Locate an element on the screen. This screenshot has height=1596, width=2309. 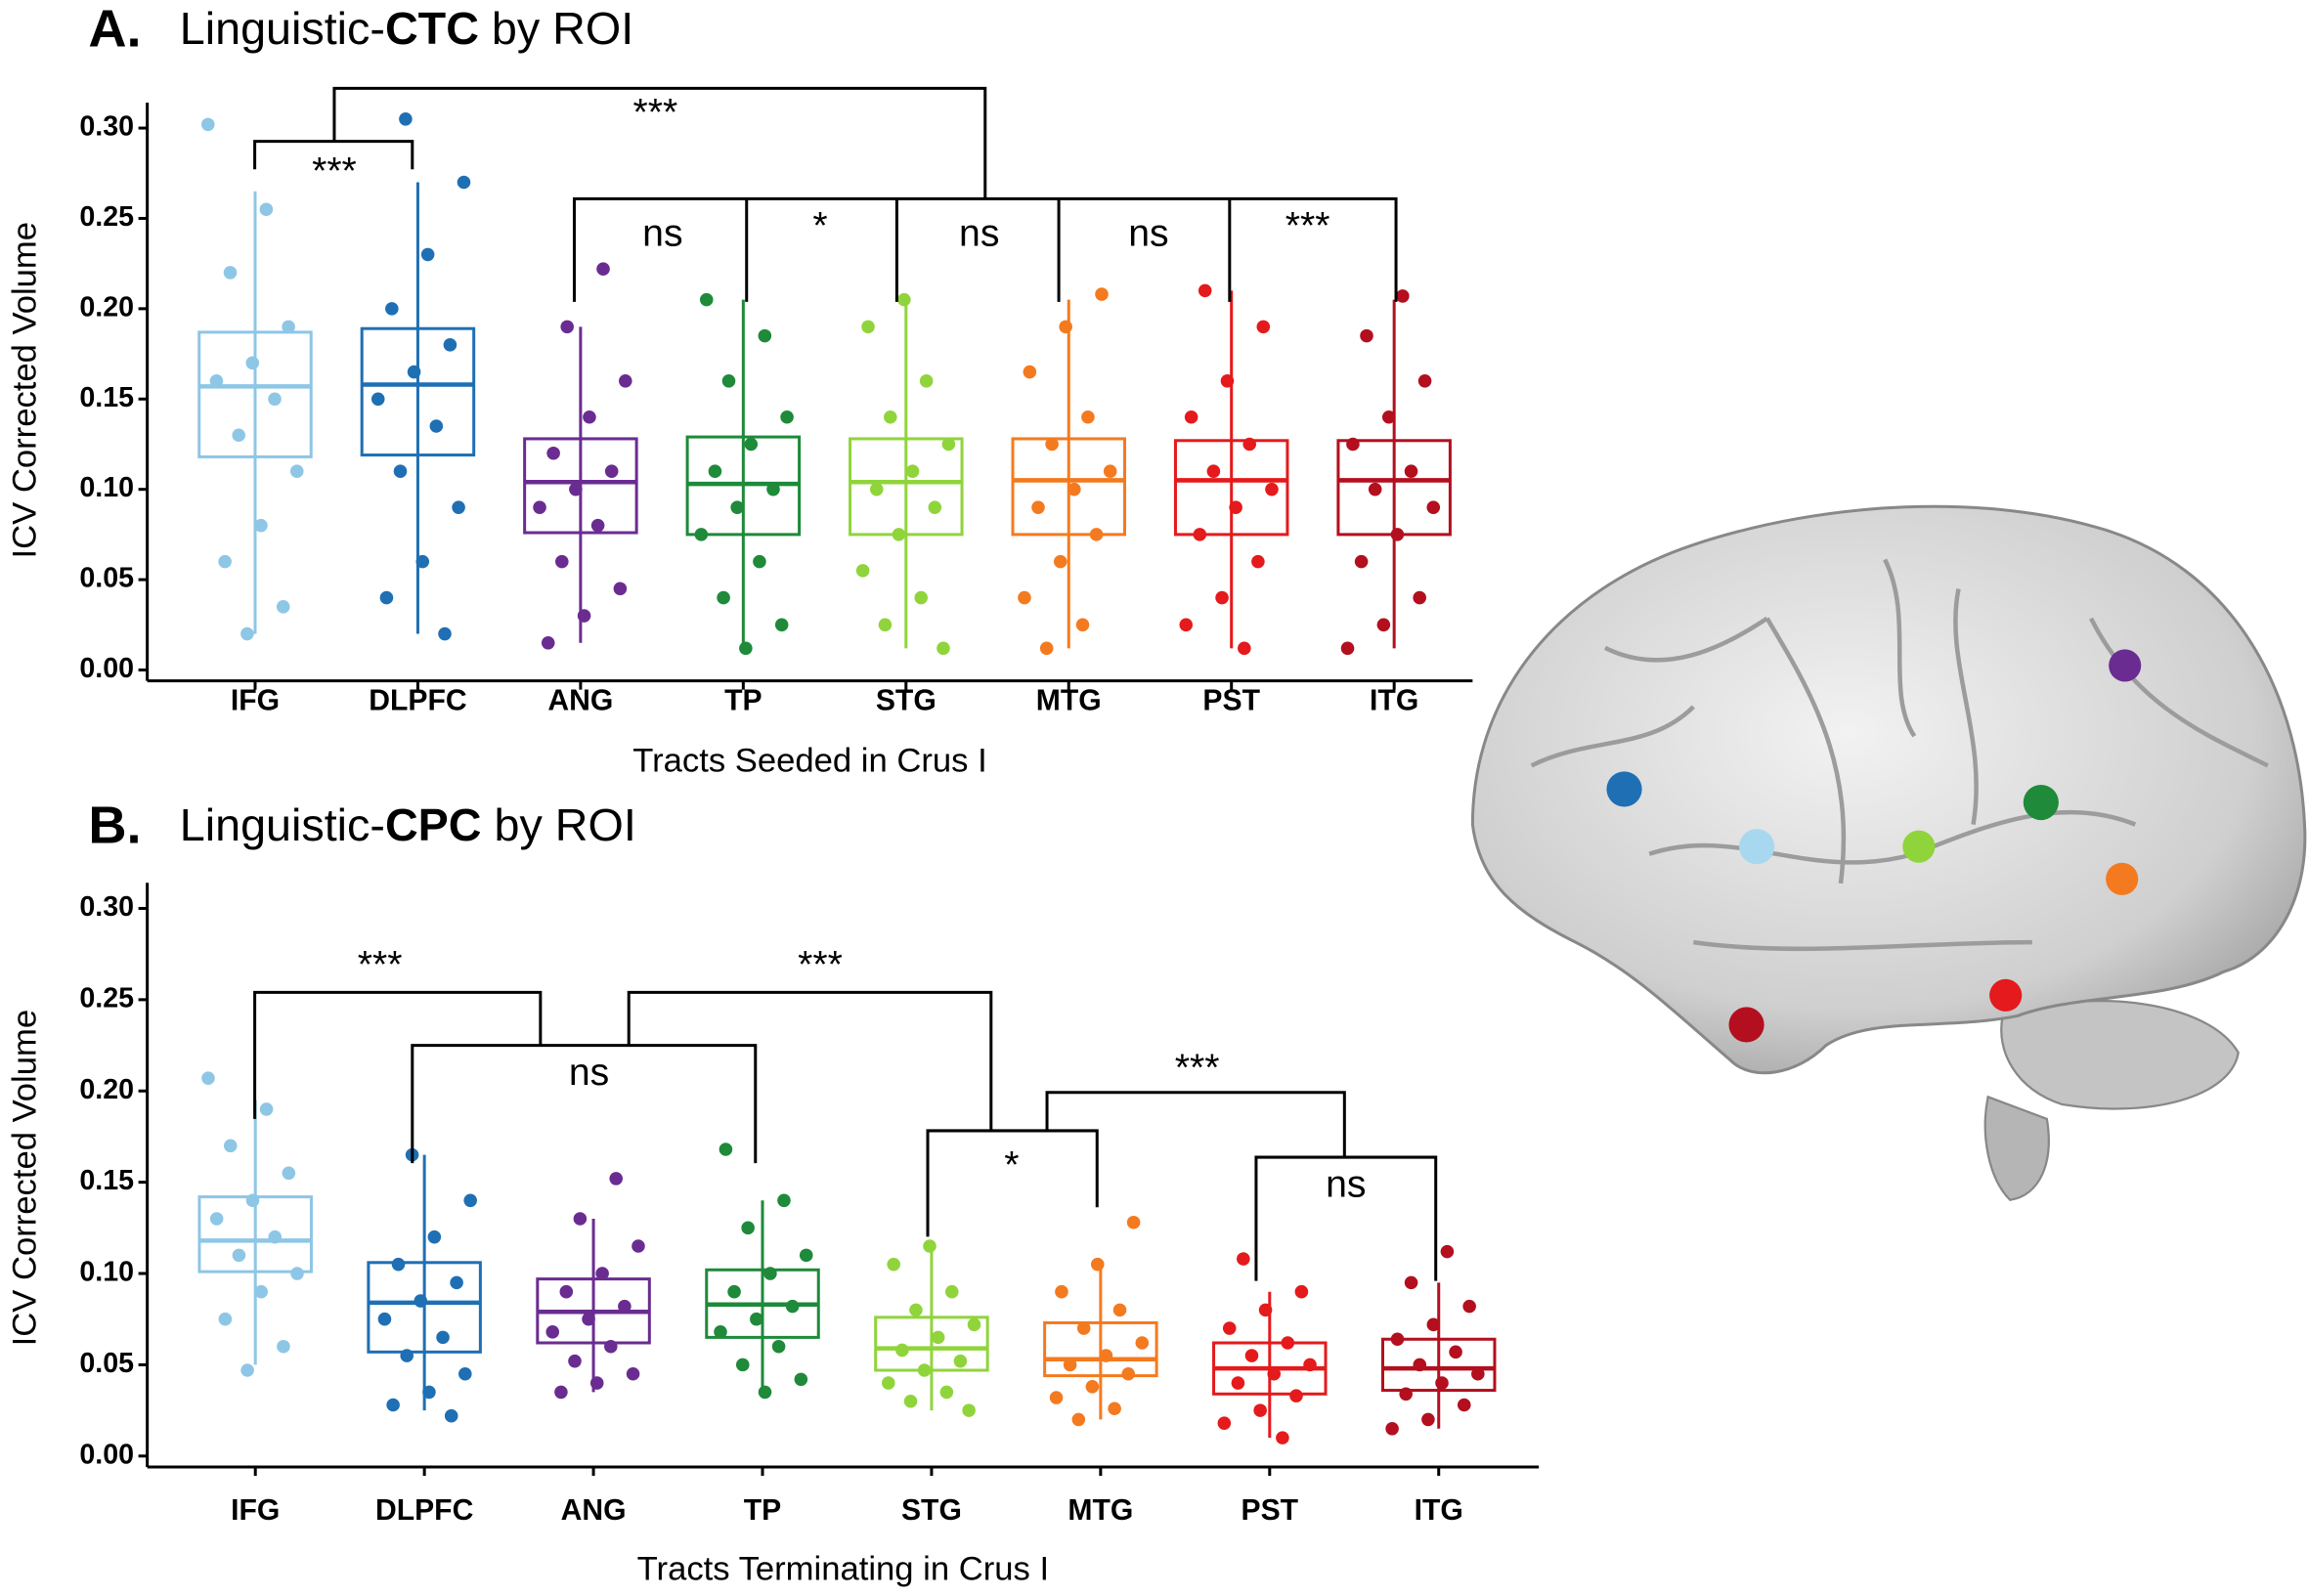
x-tick-label: PST is located at coordinates (1270, 1510).